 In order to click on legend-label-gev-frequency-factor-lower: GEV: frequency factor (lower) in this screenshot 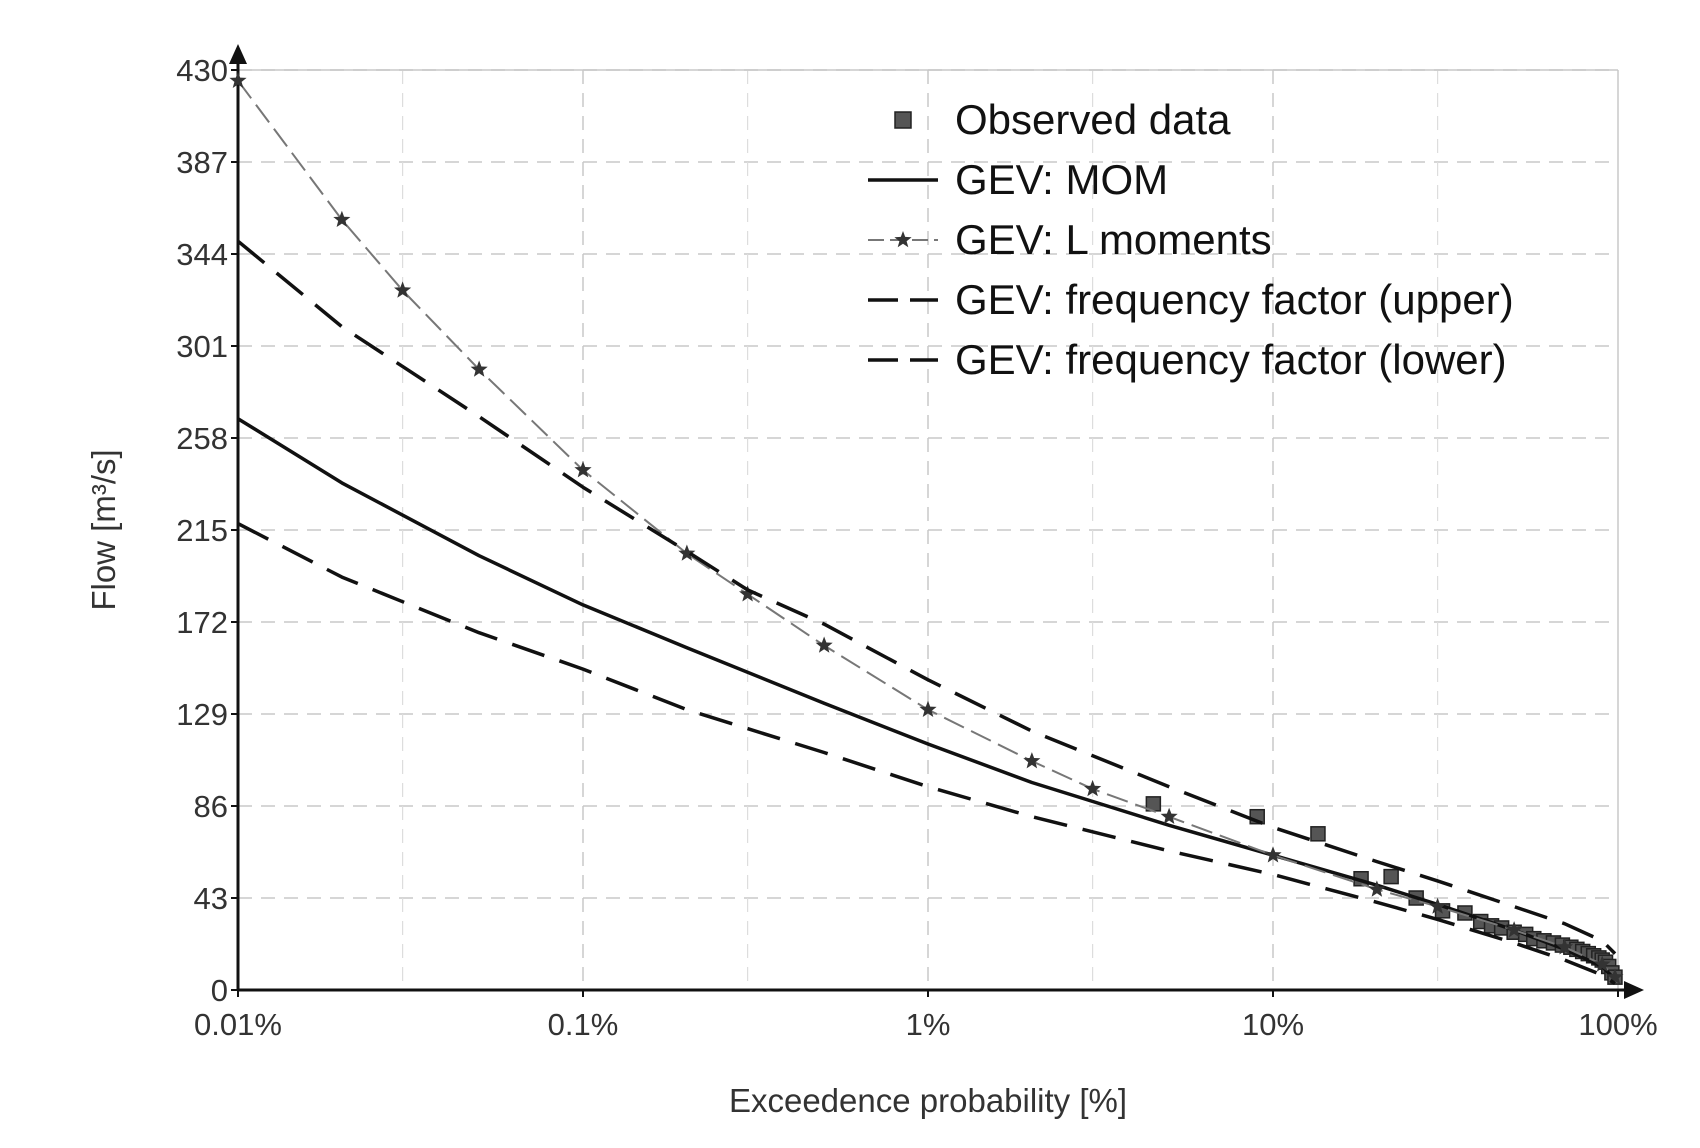, I will do `click(1231, 359)`.